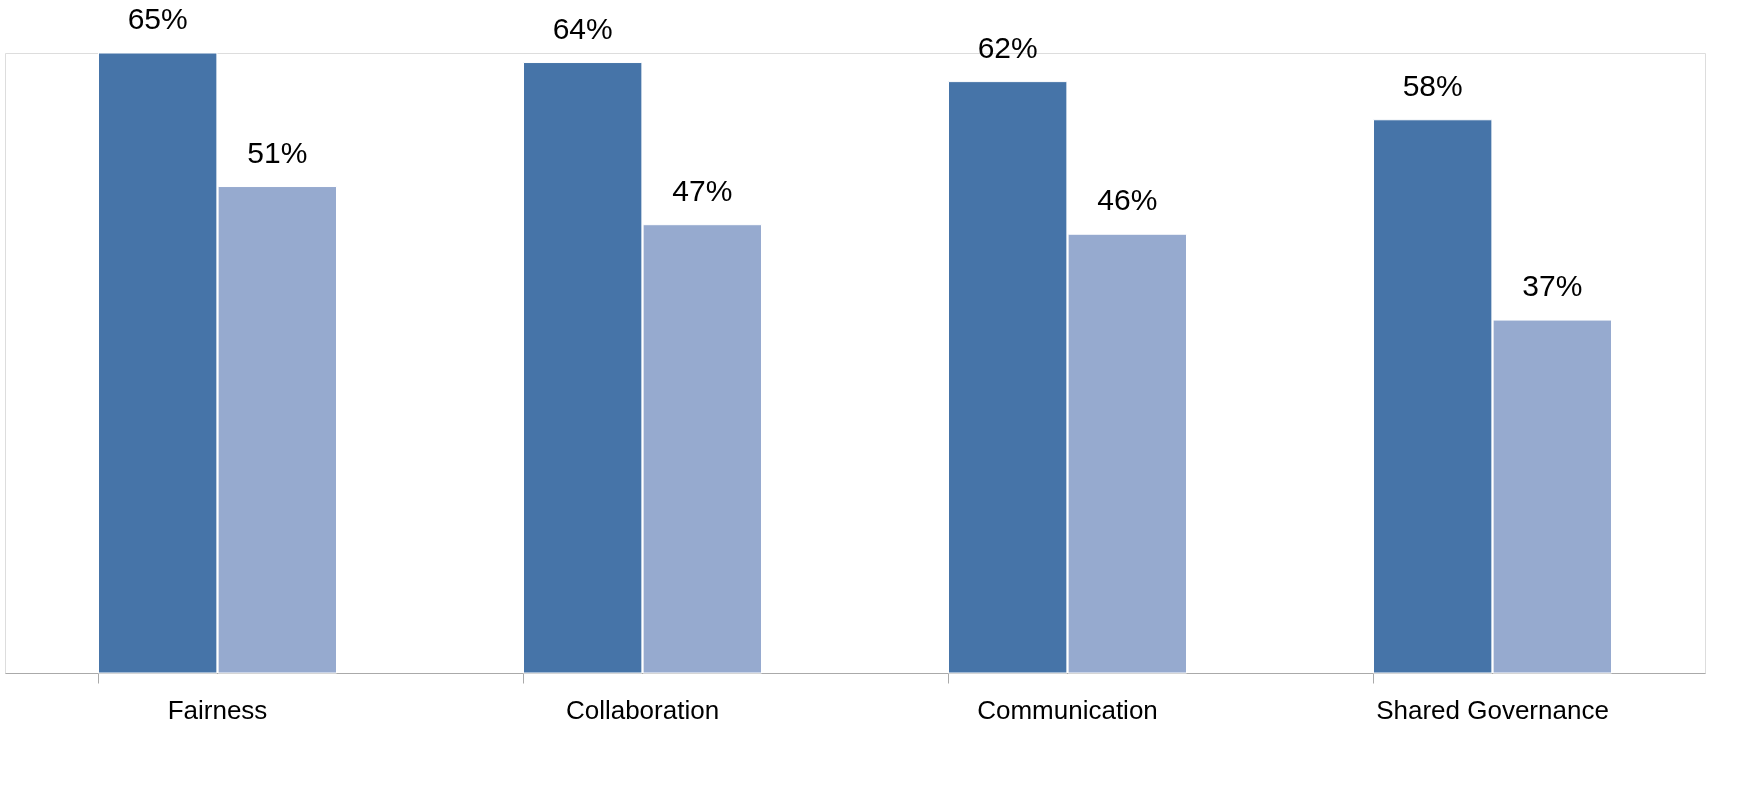 The height and width of the screenshot is (790, 1742). Describe the element at coordinates (642, 709) in the screenshot. I see `x-tick-label: Collaboration` at that location.